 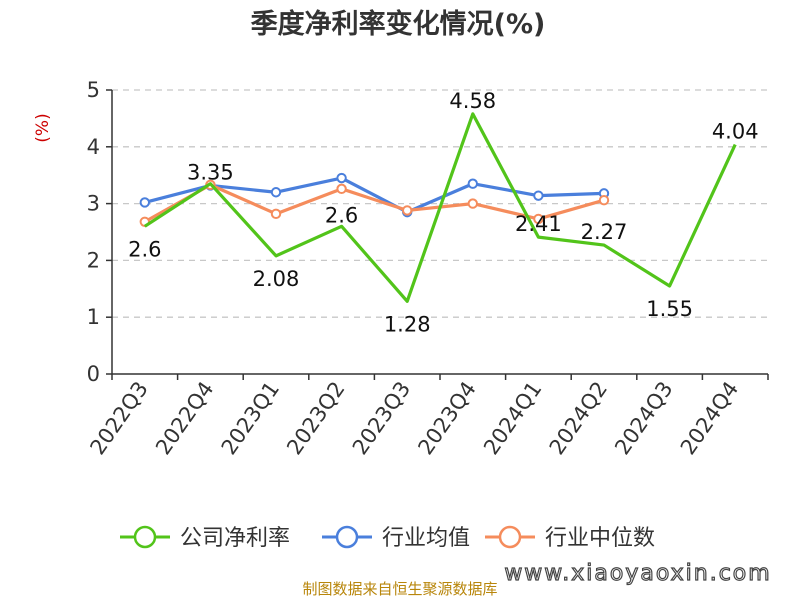 What do you see at coordinates (210, 173) in the screenshot?
I see `data-label: 3.35` at bounding box center [210, 173].